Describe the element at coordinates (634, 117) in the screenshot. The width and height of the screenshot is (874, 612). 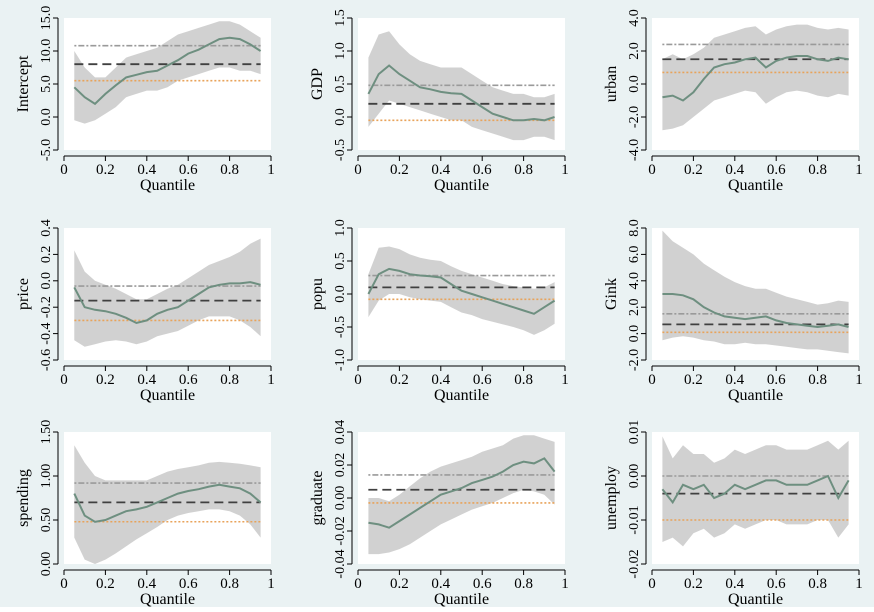
I see `y-tick-label: -2.0` at that location.